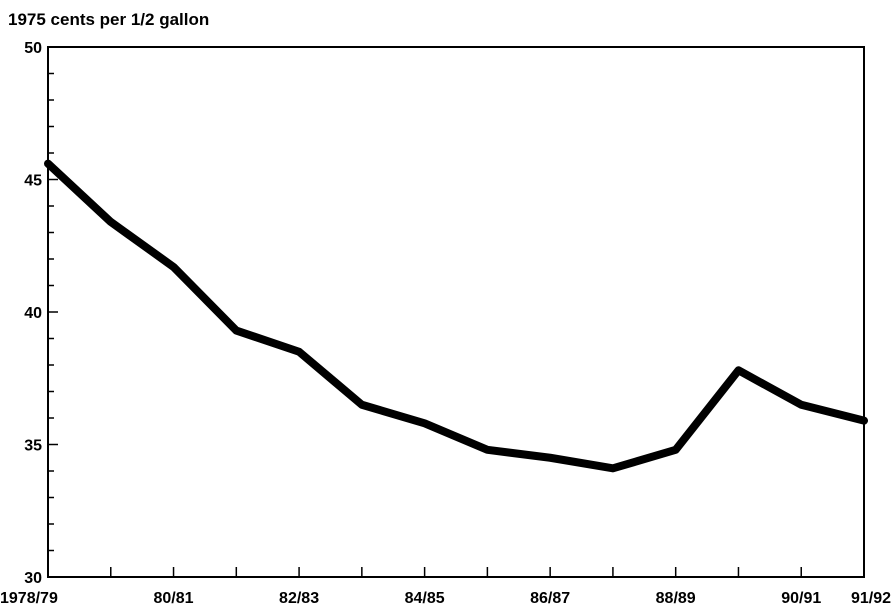 The width and height of the screenshot is (893, 608). What do you see at coordinates (676, 598) in the screenshot?
I see `x-tick-label: 88/89` at bounding box center [676, 598].